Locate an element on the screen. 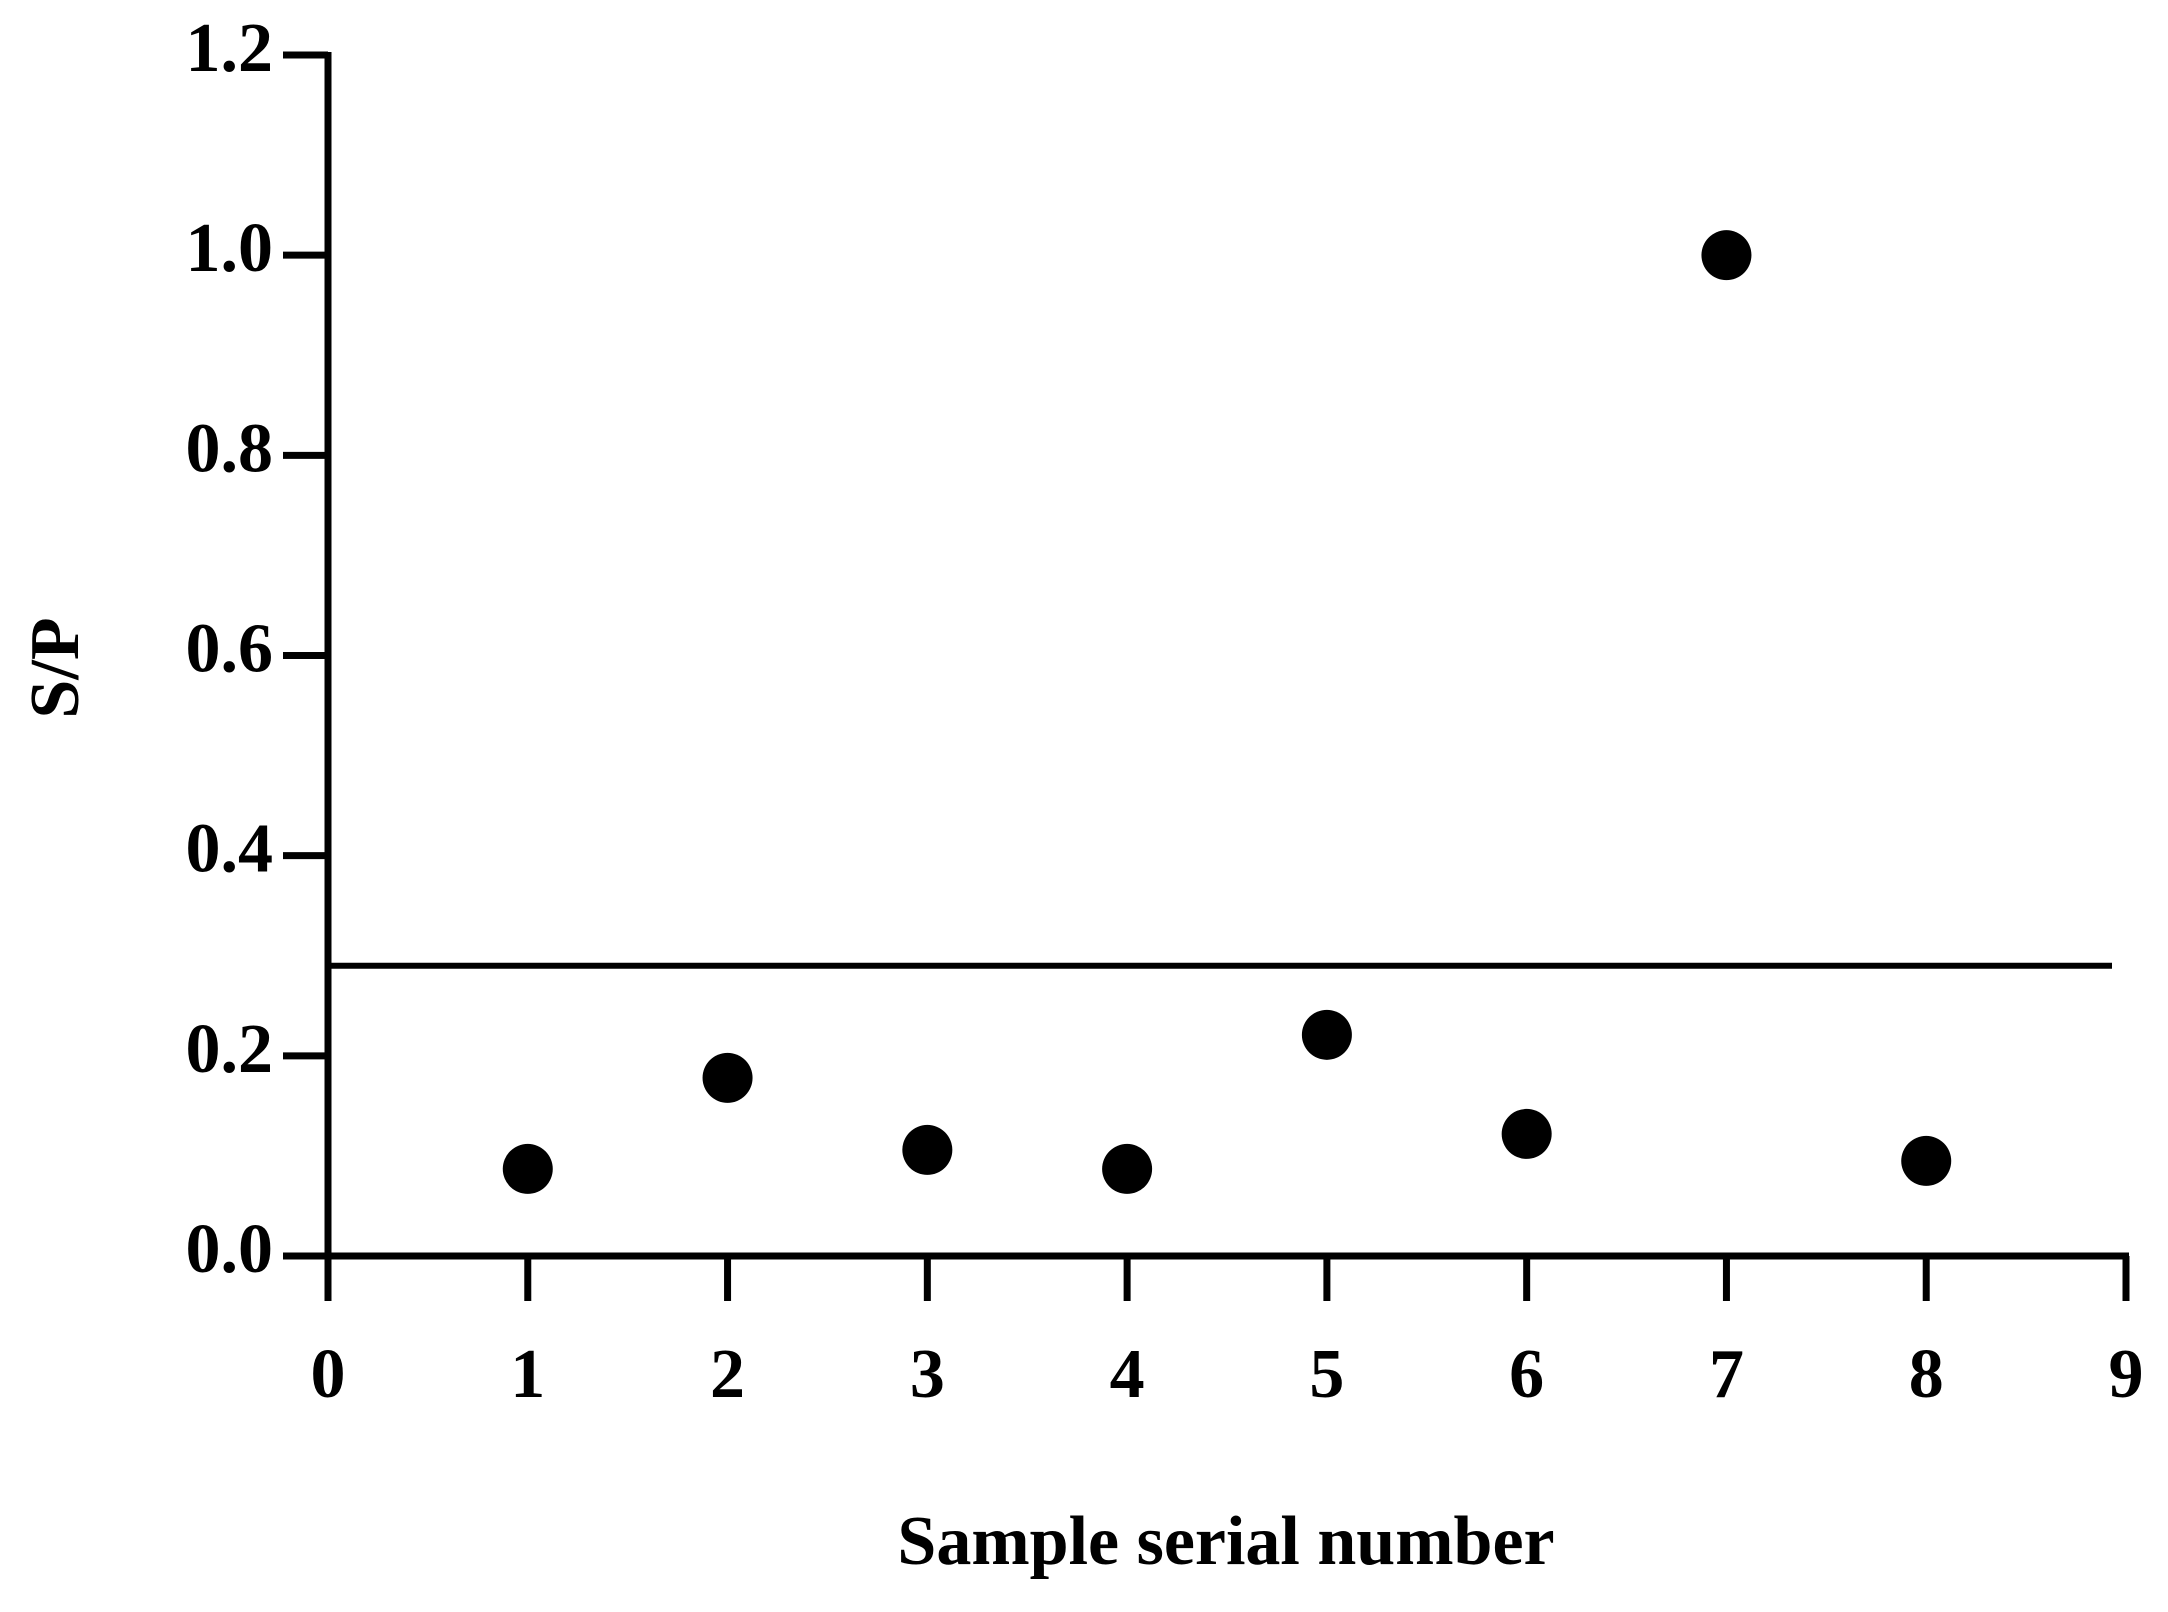 Image resolution: width=2168 pixels, height=1612 pixels. y-tick-label: 0.4 is located at coordinates (230, 849).